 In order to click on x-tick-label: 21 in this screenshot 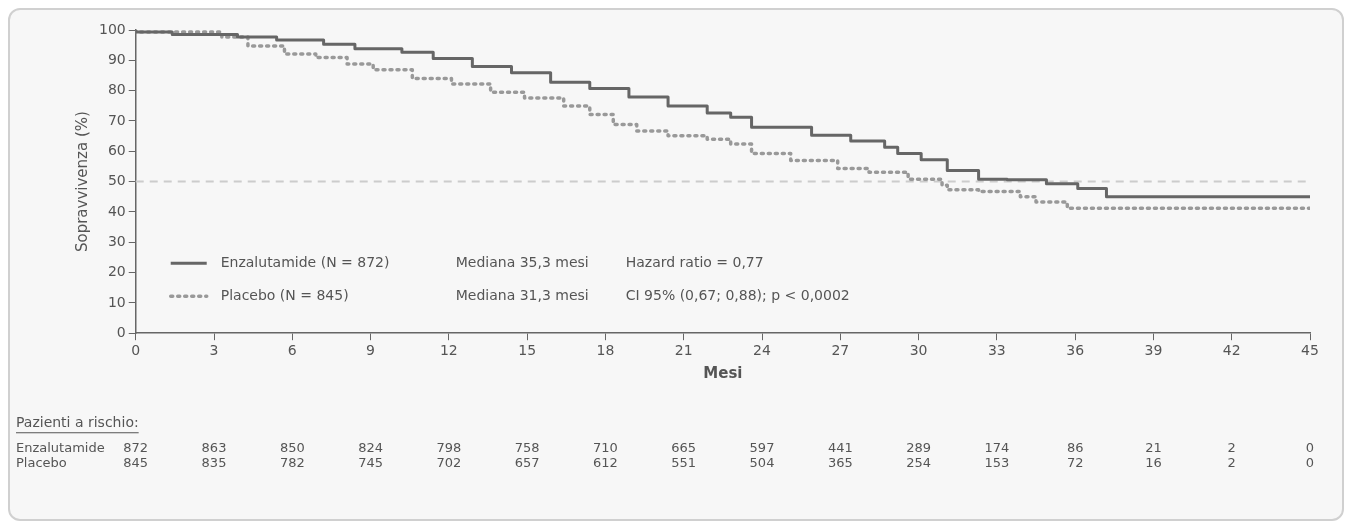, I will do `click(683, 350)`.